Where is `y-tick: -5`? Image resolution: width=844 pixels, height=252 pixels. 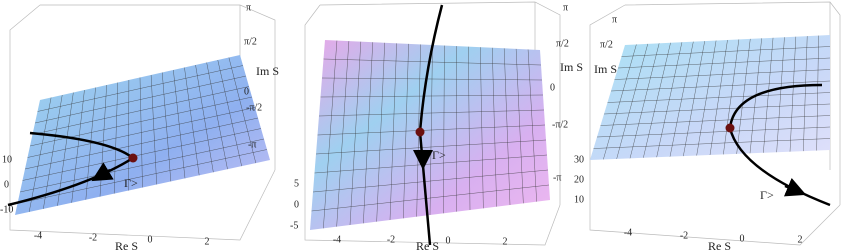 y-tick: -5 is located at coordinates (294, 225).